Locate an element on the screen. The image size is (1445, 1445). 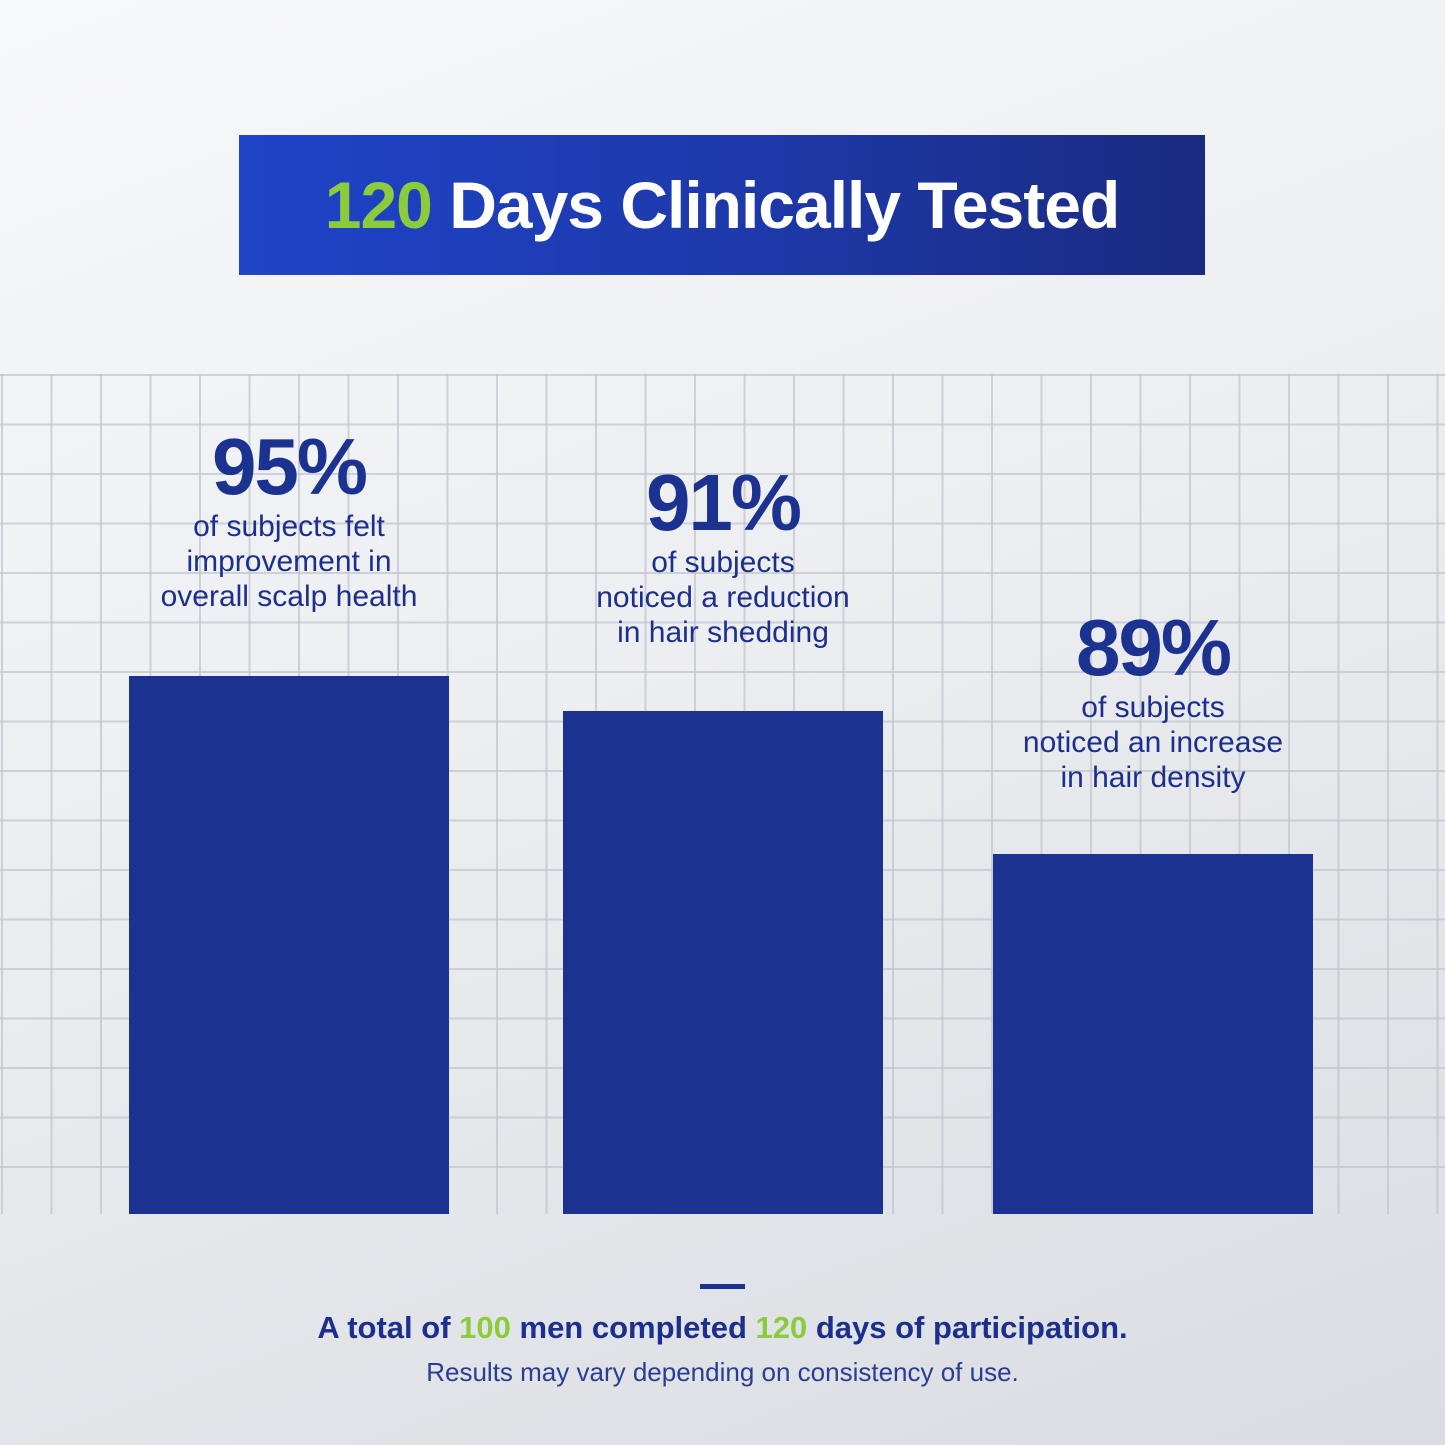
category-label-line: improvement in is located at coordinates (289, 561).